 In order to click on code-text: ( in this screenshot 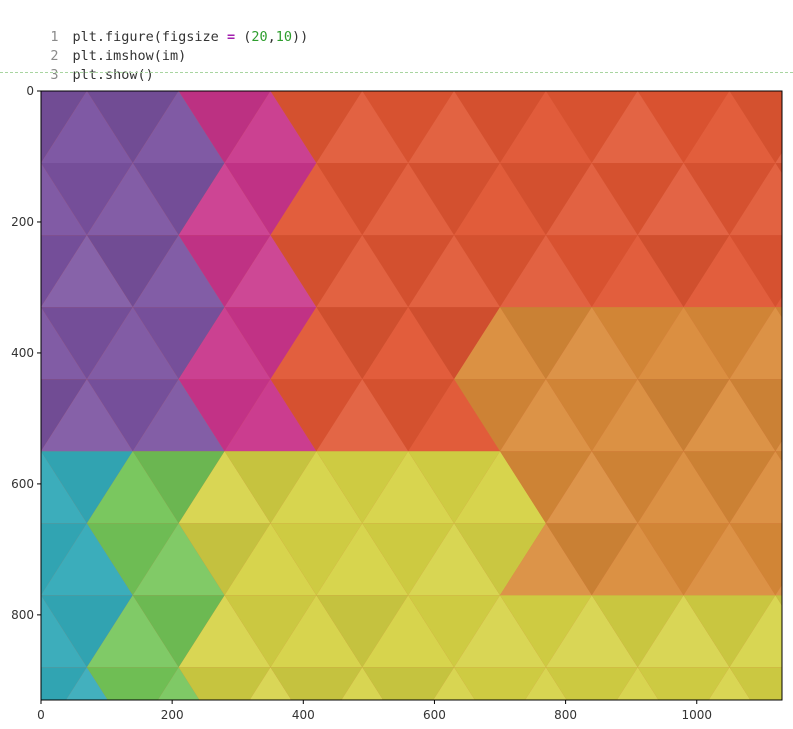, I will do `click(243, 37)`.